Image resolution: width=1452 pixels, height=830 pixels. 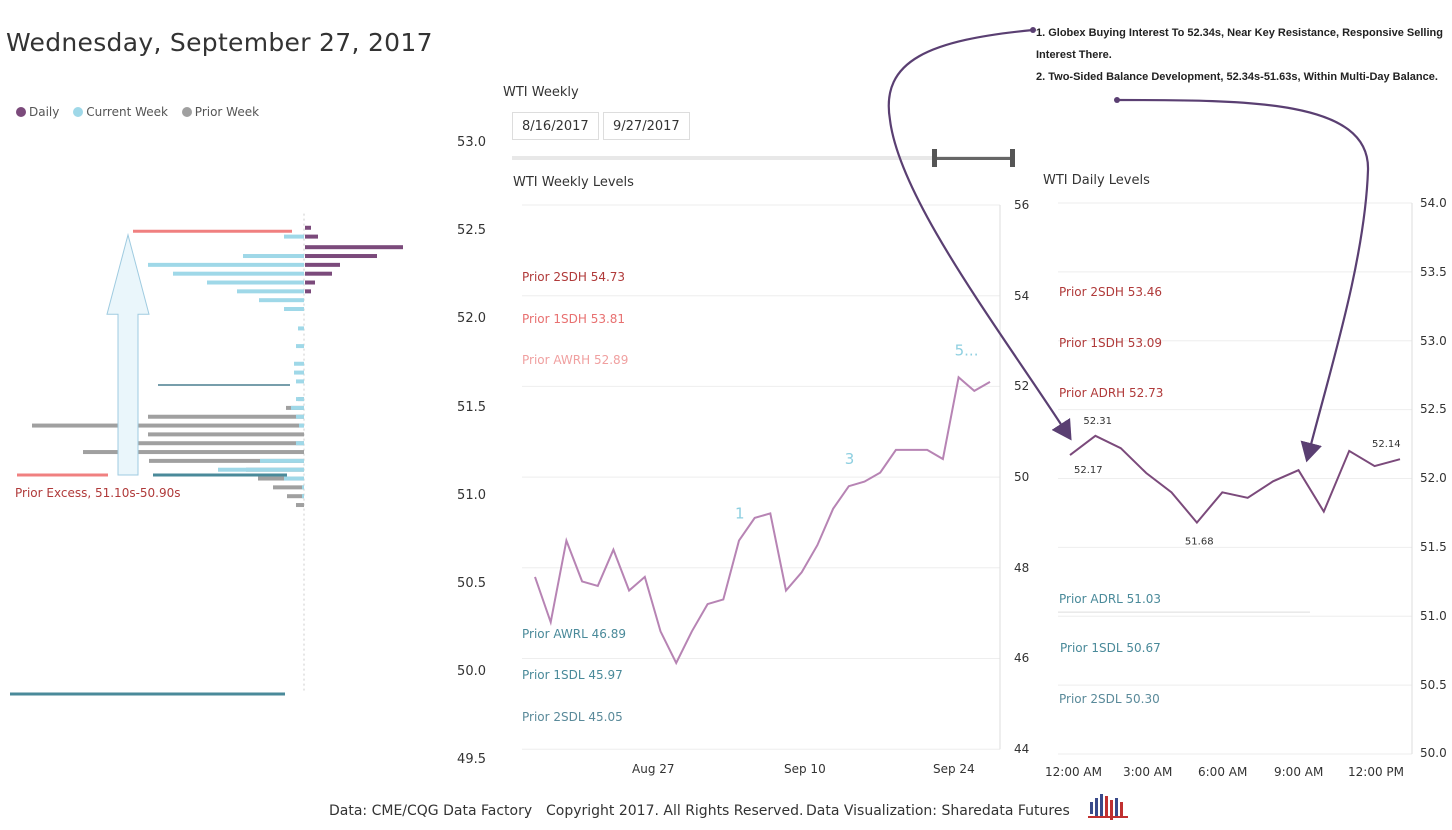 What do you see at coordinates (954, 769) in the screenshot?
I see `weekly-x-tick: Sep 24` at bounding box center [954, 769].